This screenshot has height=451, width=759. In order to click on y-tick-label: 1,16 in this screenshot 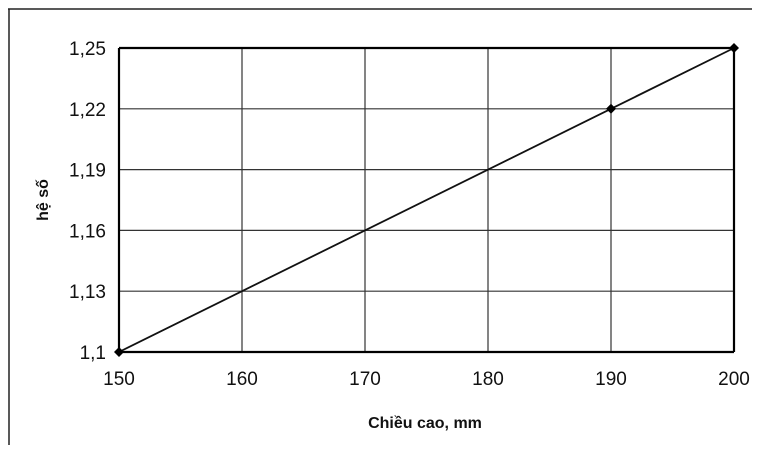, I will do `click(87, 231)`.